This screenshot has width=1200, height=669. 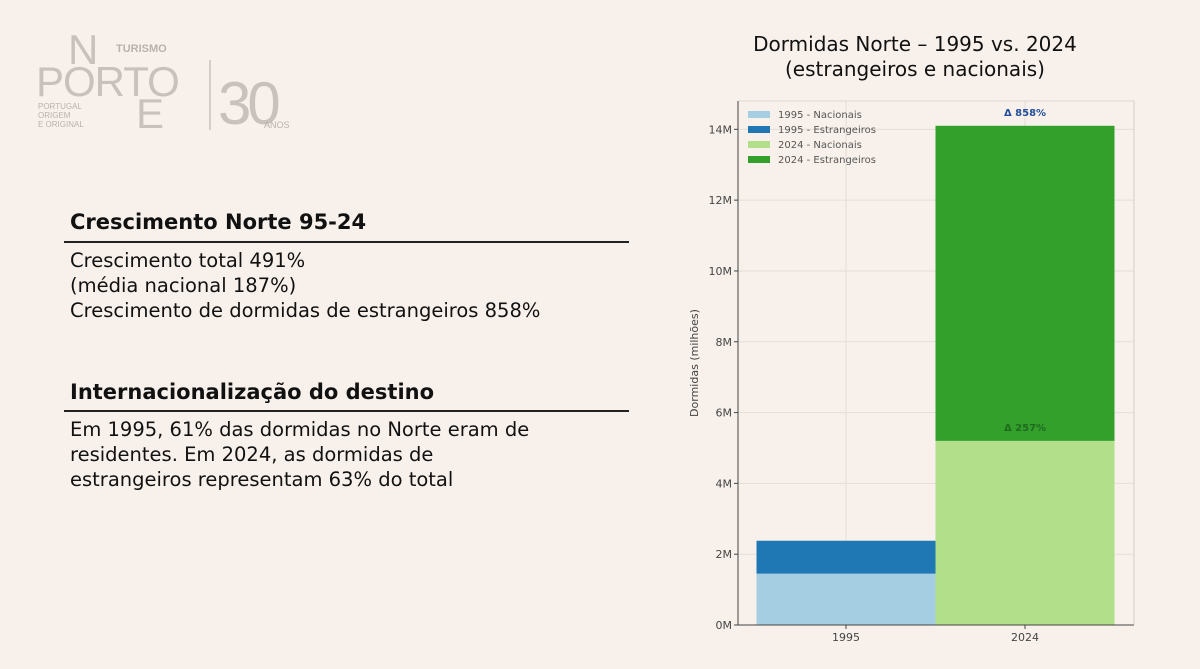 I want to click on y-tick-label: 14M, so click(x=721, y=129).